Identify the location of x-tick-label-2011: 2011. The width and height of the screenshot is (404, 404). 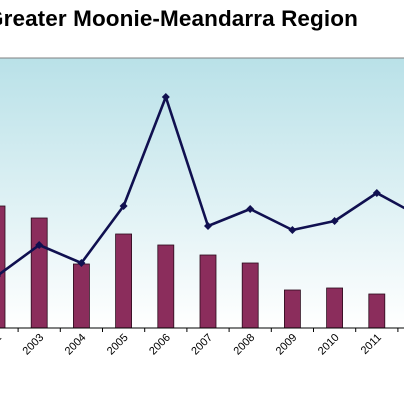
(371, 344).